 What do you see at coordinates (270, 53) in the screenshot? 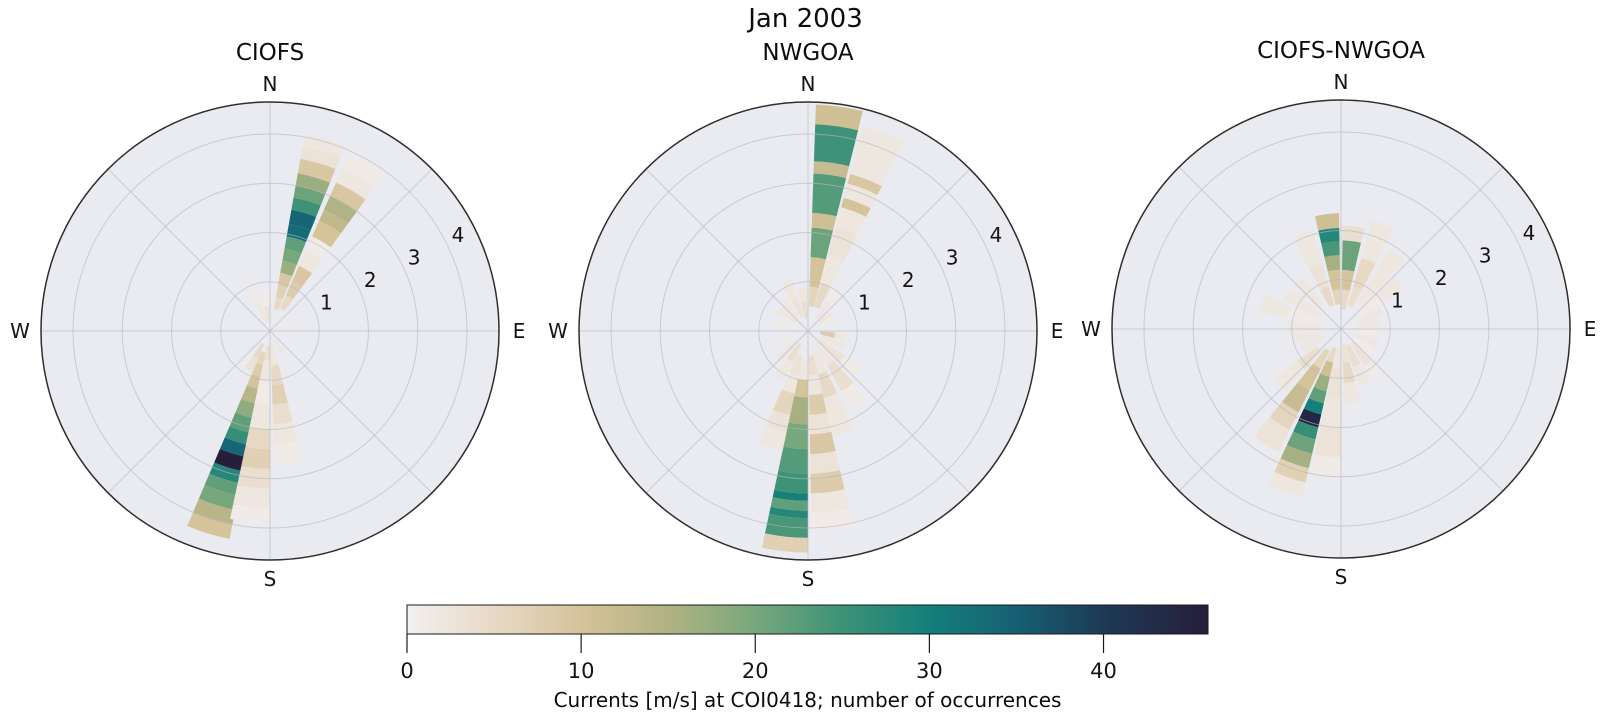
I see `subplot-title-ciofs: CIOFS` at bounding box center [270, 53].